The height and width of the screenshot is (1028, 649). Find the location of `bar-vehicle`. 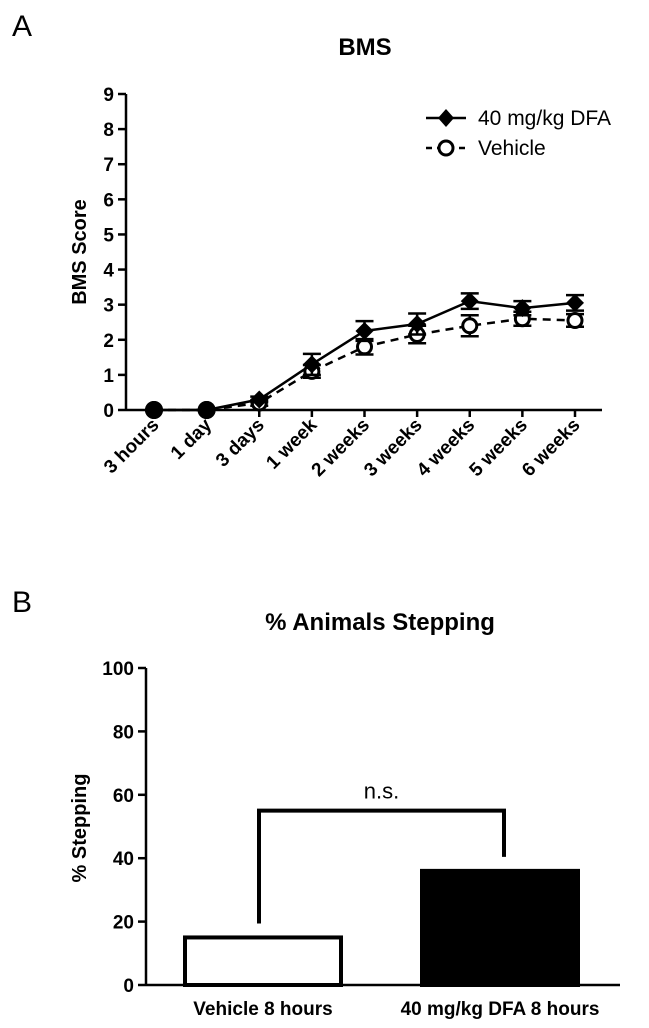

bar-vehicle is located at coordinates (263, 961).